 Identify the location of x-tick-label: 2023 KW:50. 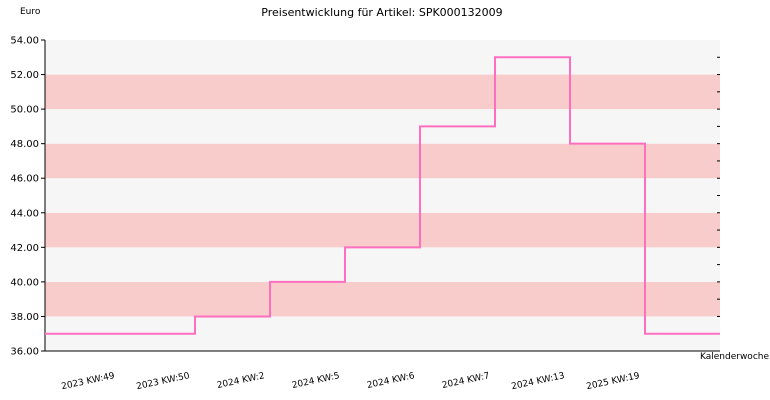
(163, 381).